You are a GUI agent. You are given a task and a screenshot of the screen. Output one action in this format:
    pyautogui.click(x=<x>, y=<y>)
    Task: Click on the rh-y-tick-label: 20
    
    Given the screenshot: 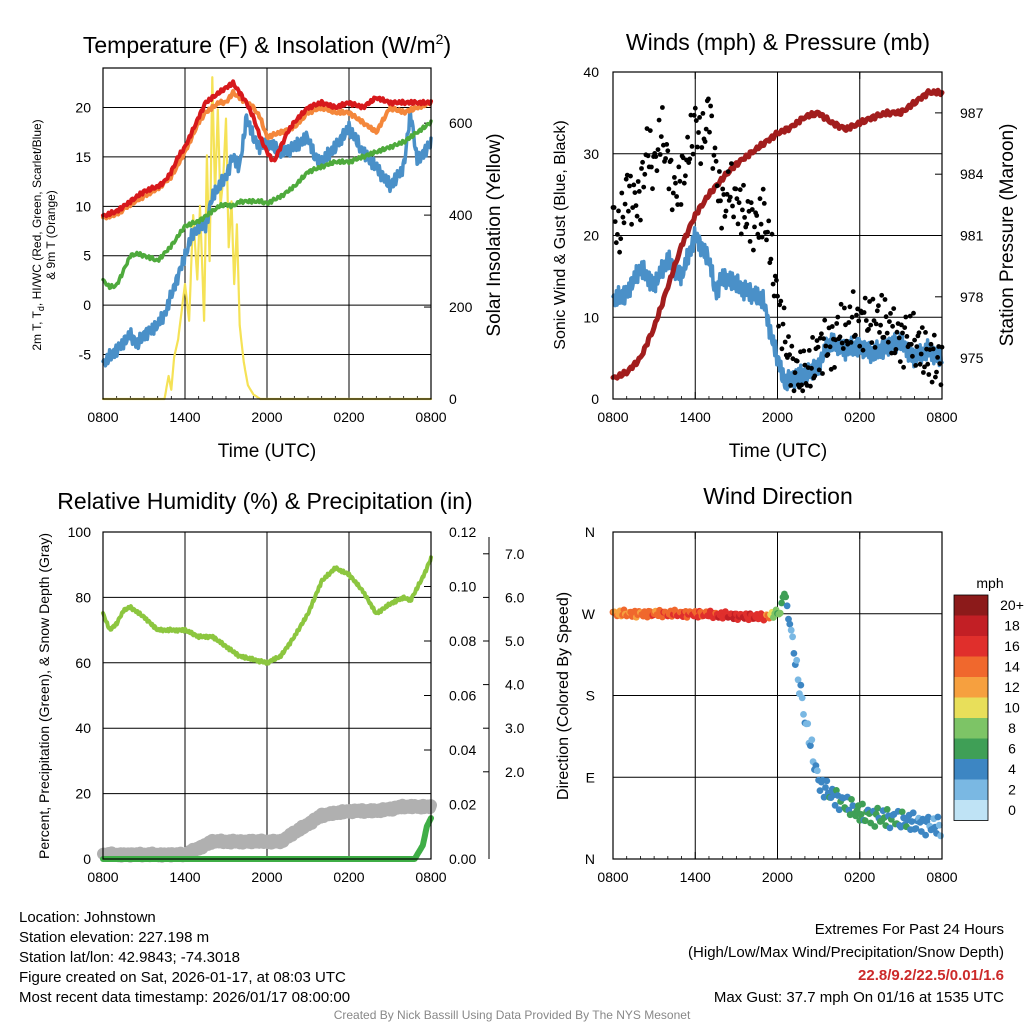 What is the action you would take?
    pyautogui.click(x=83, y=794)
    